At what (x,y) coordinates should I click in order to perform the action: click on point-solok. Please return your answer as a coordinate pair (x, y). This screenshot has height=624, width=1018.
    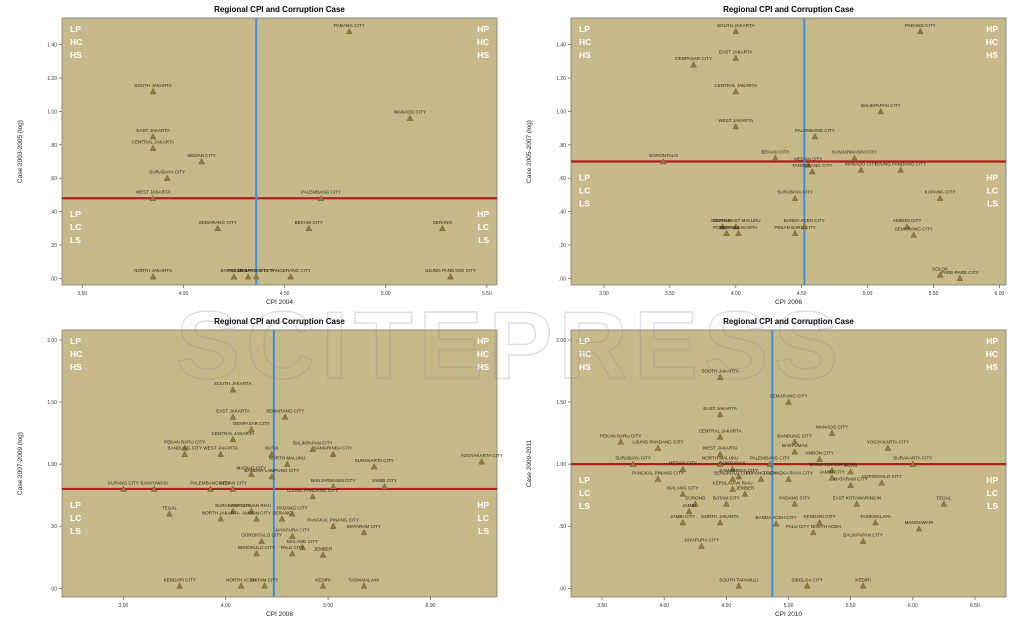
    Looking at the image, I should click on (940, 274).